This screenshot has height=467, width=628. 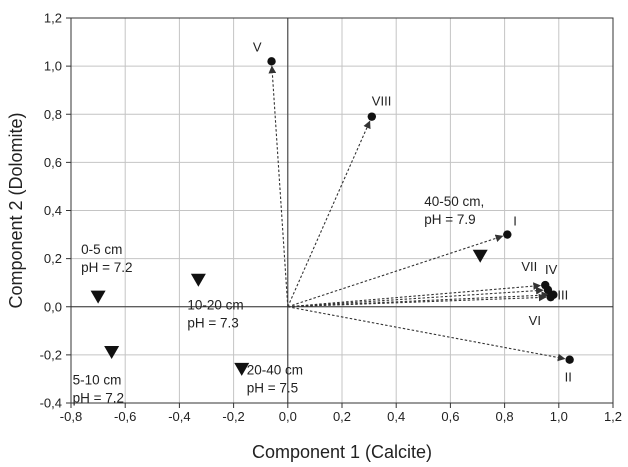 What do you see at coordinates (179, 416) in the screenshot?
I see `x-tick-label: -0,4` at bounding box center [179, 416].